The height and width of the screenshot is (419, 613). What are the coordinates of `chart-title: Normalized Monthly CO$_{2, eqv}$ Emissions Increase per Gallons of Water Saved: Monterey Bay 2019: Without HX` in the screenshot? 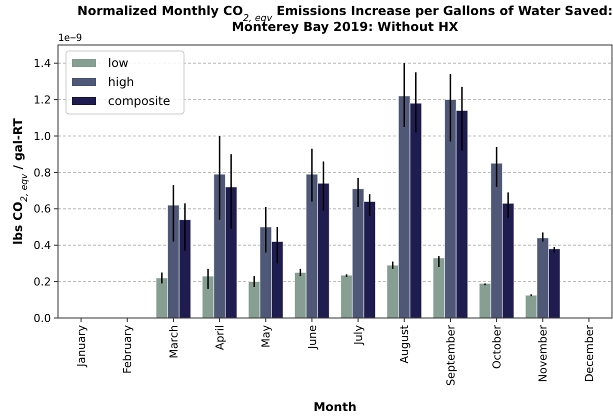 It's located at (345, 18).